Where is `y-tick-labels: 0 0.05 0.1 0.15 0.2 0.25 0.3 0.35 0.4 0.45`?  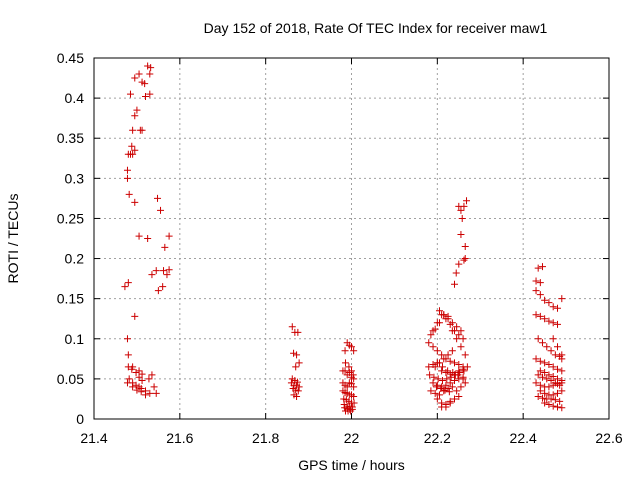 y-tick-labels: 0 0.05 0.1 0.15 0.2 0.25 0.3 0.35 0.4 0.45 is located at coordinates (70, 238).